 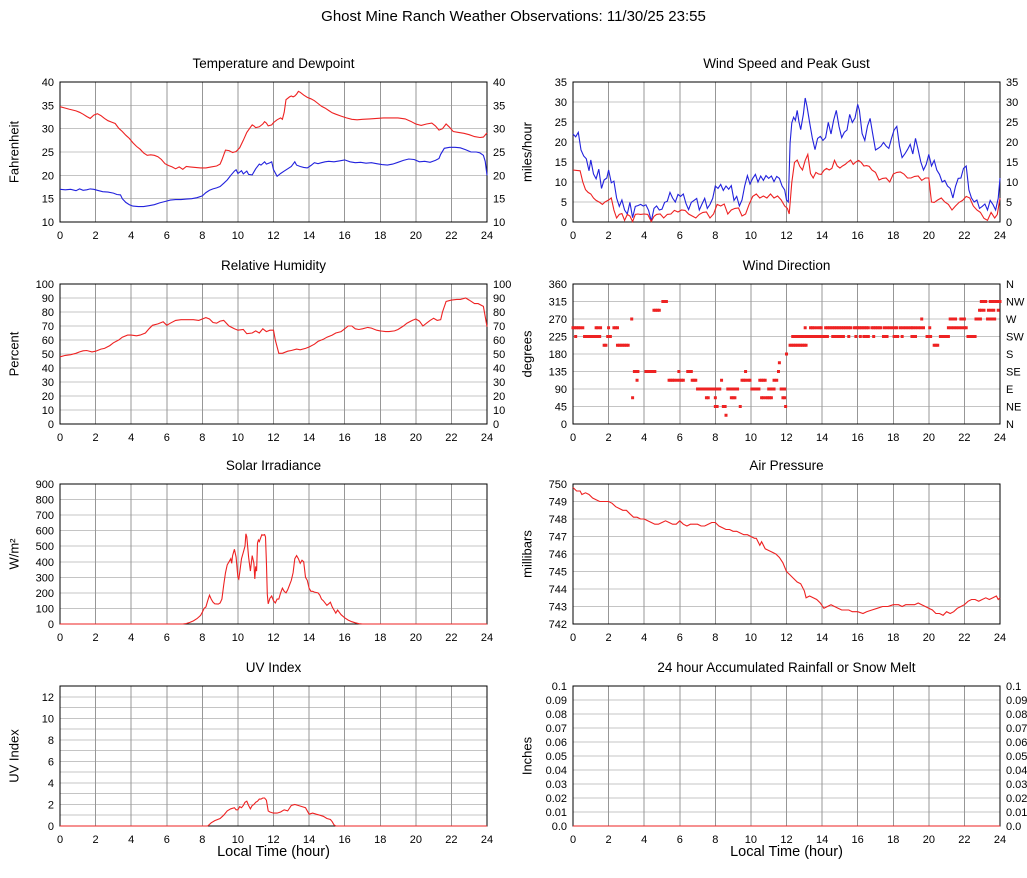 What do you see at coordinates (558, 555) in the screenshot?
I see `svg-text: 746` at bounding box center [558, 555].